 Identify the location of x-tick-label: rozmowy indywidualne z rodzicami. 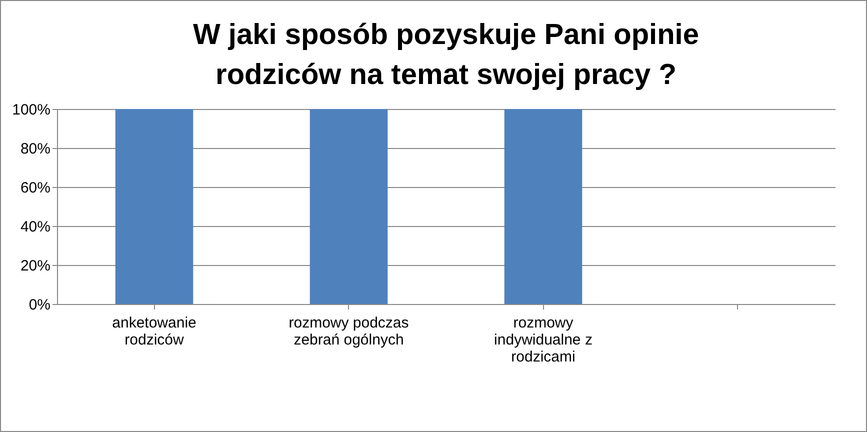
(543, 340).